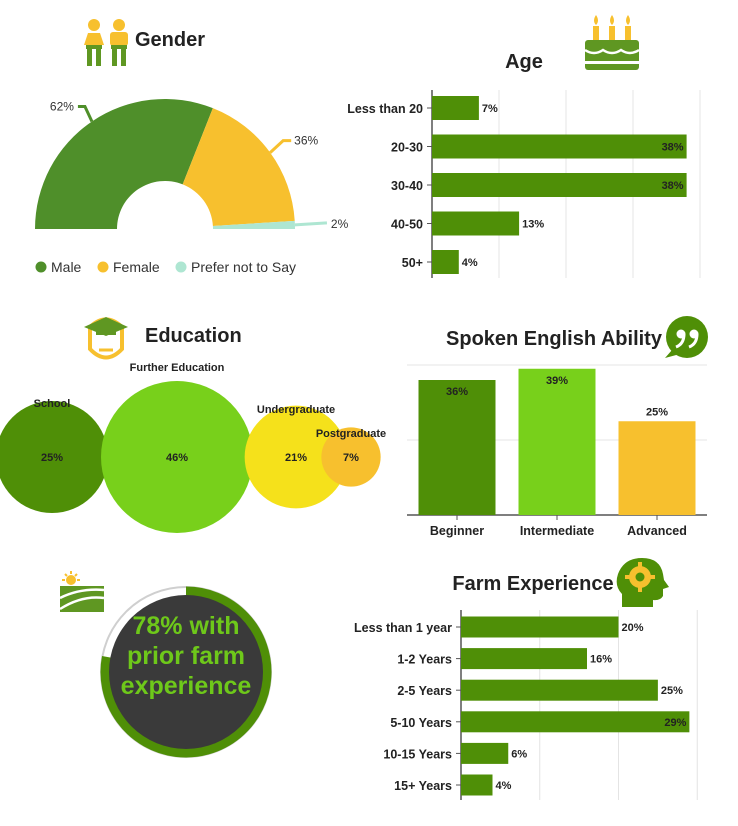  Describe the element at coordinates (601, 660) in the screenshot. I see `value-label: 16%` at that location.